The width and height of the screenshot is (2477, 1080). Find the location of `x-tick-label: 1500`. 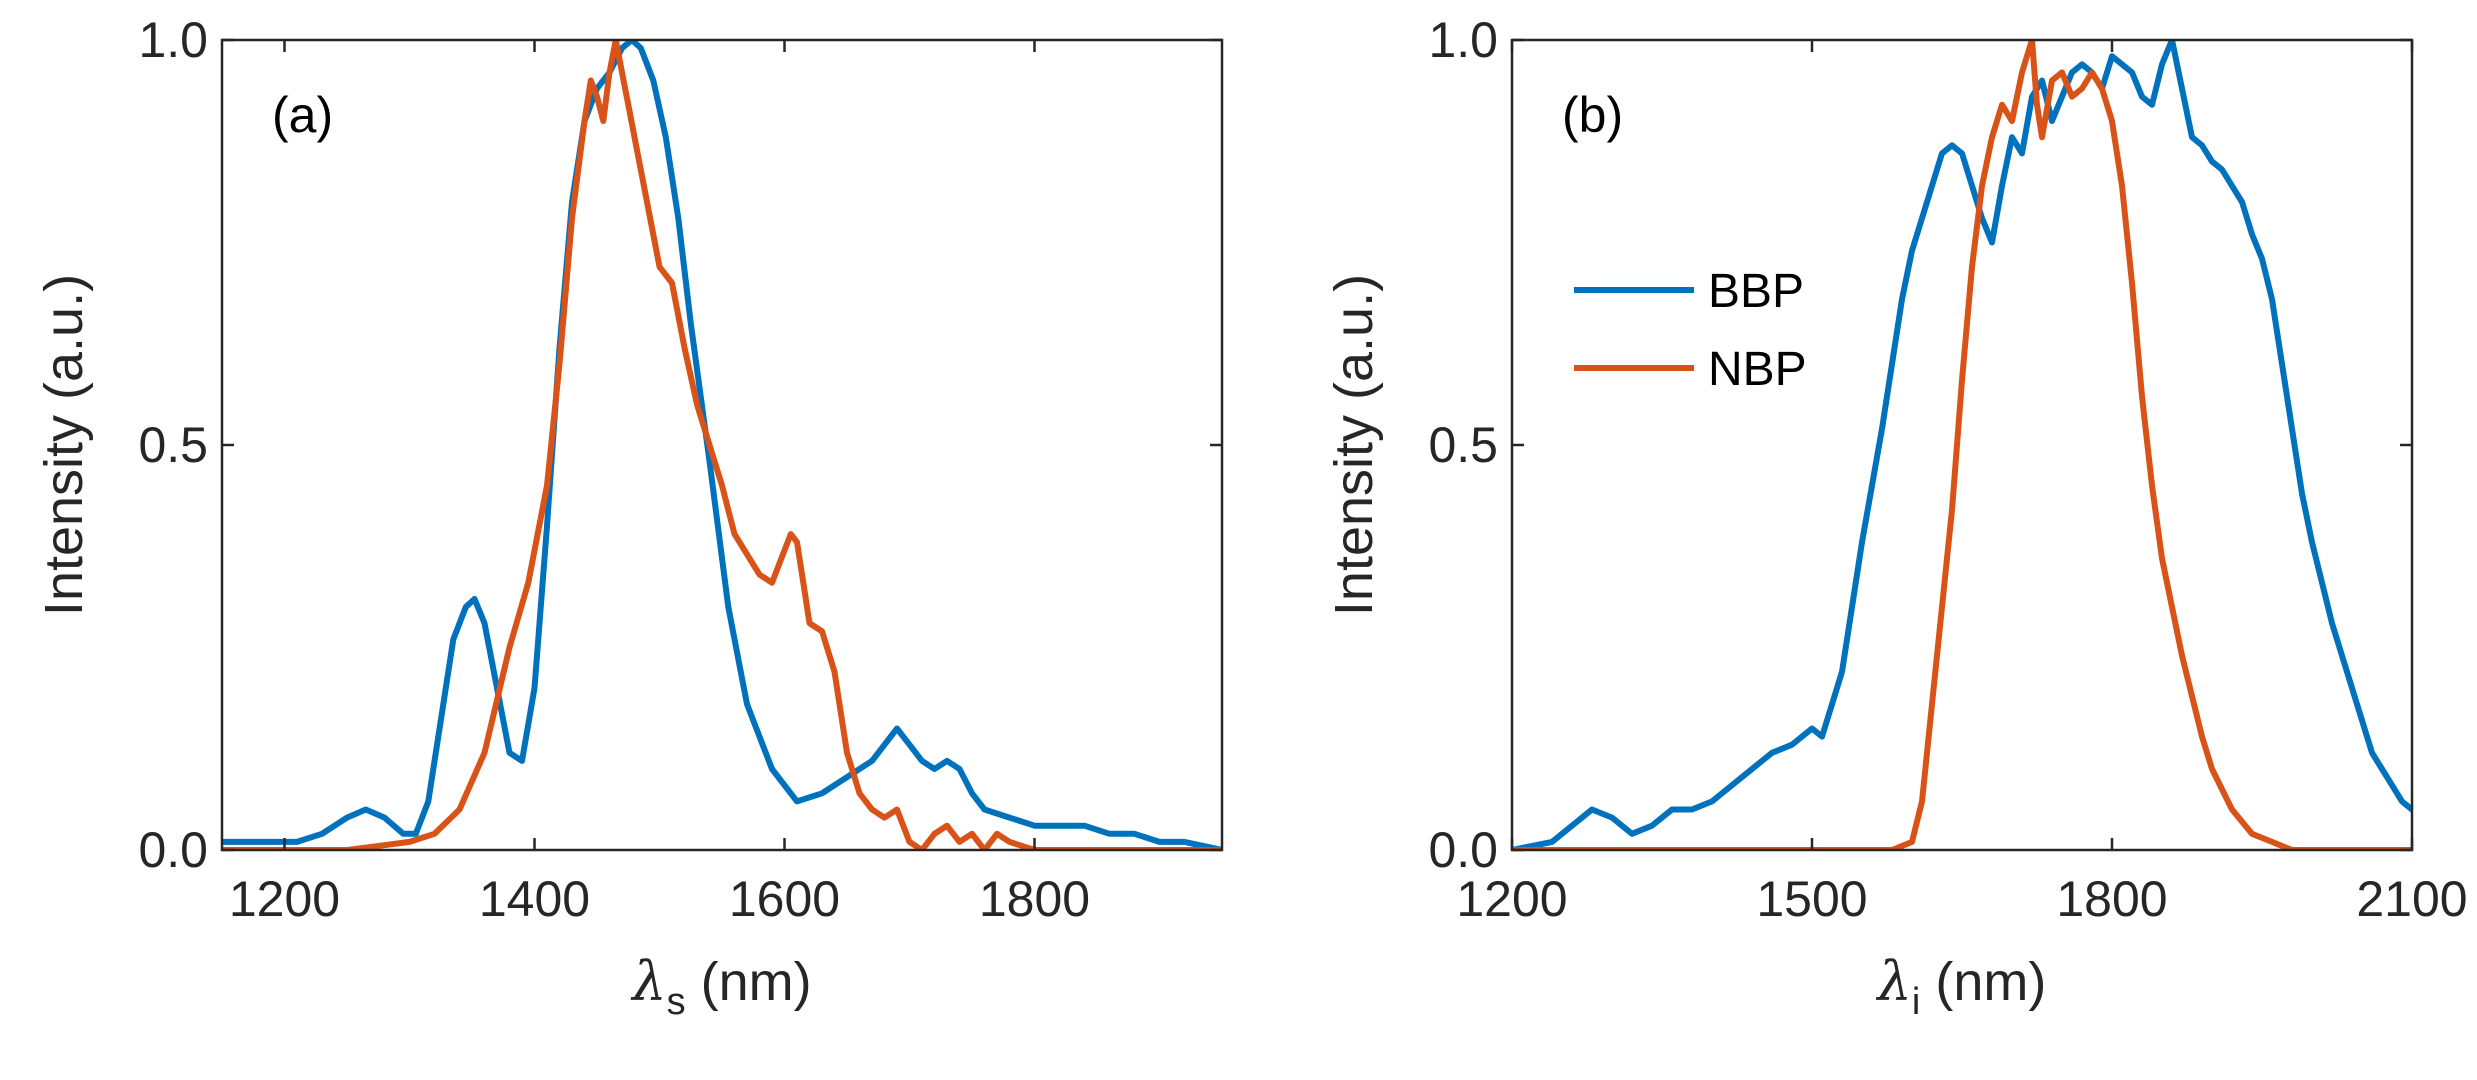

x-tick-label: 1500 is located at coordinates (1811, 899).